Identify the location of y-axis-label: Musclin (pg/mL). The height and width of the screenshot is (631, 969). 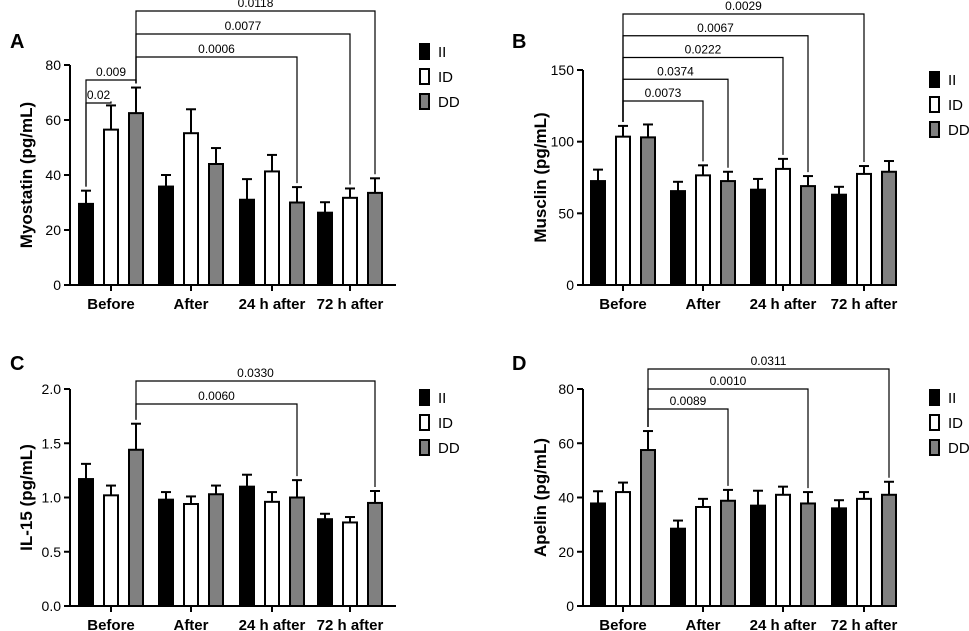
(540, 177).